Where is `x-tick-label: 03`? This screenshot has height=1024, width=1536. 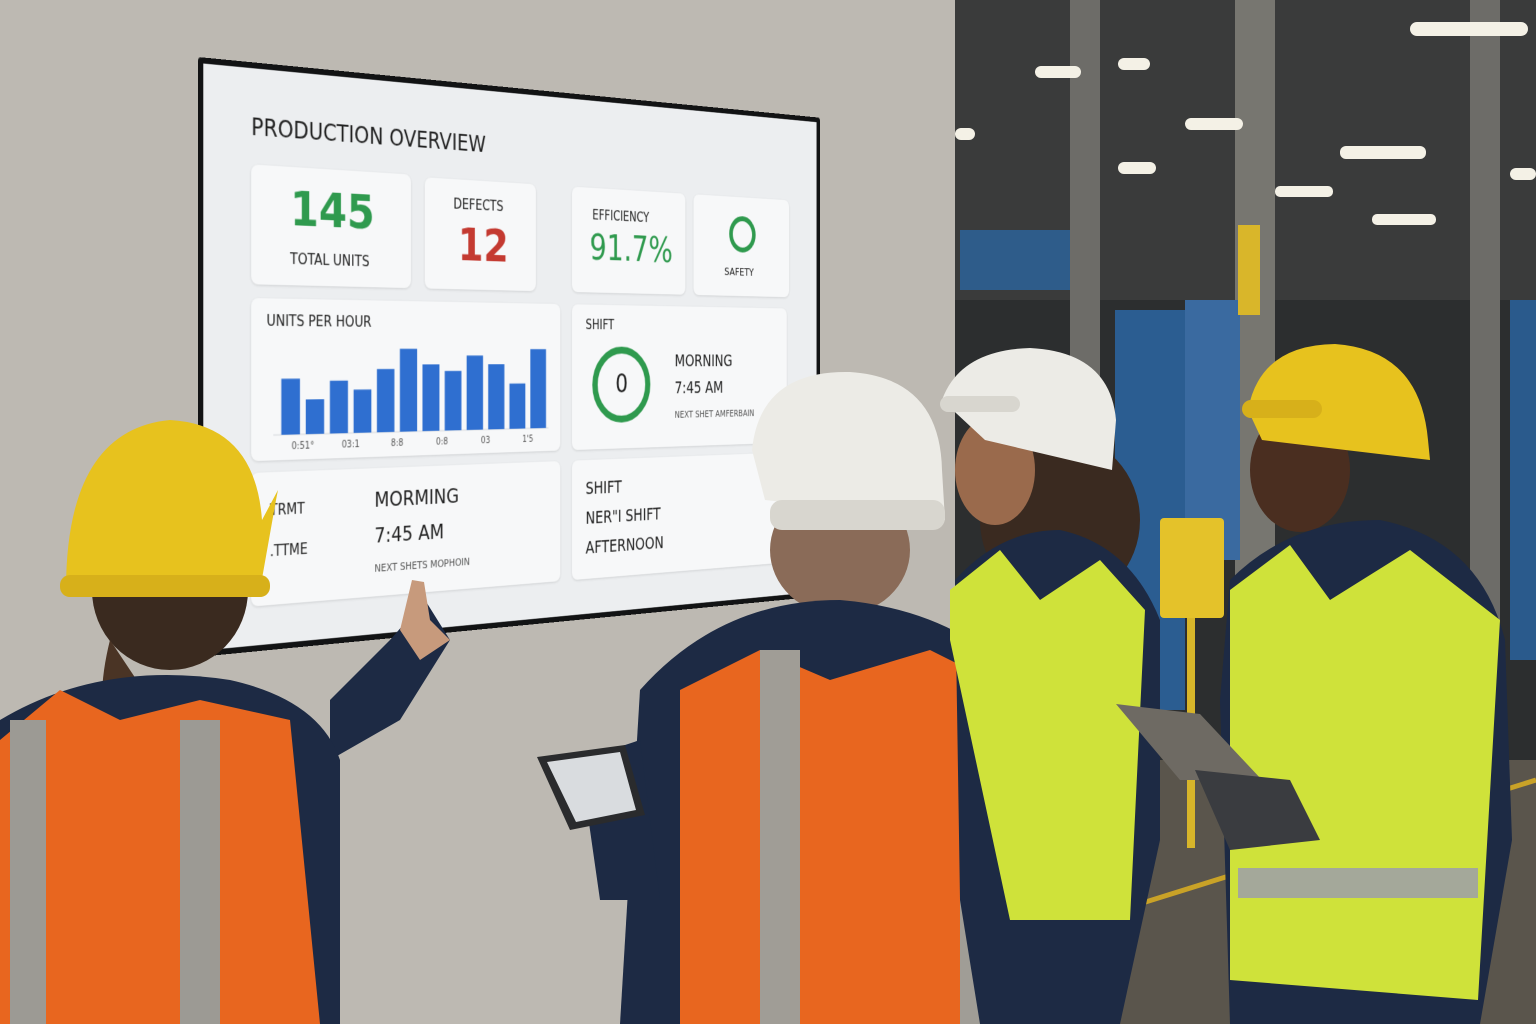
x-tick-label: 03 is located at coordinates (485, 440).